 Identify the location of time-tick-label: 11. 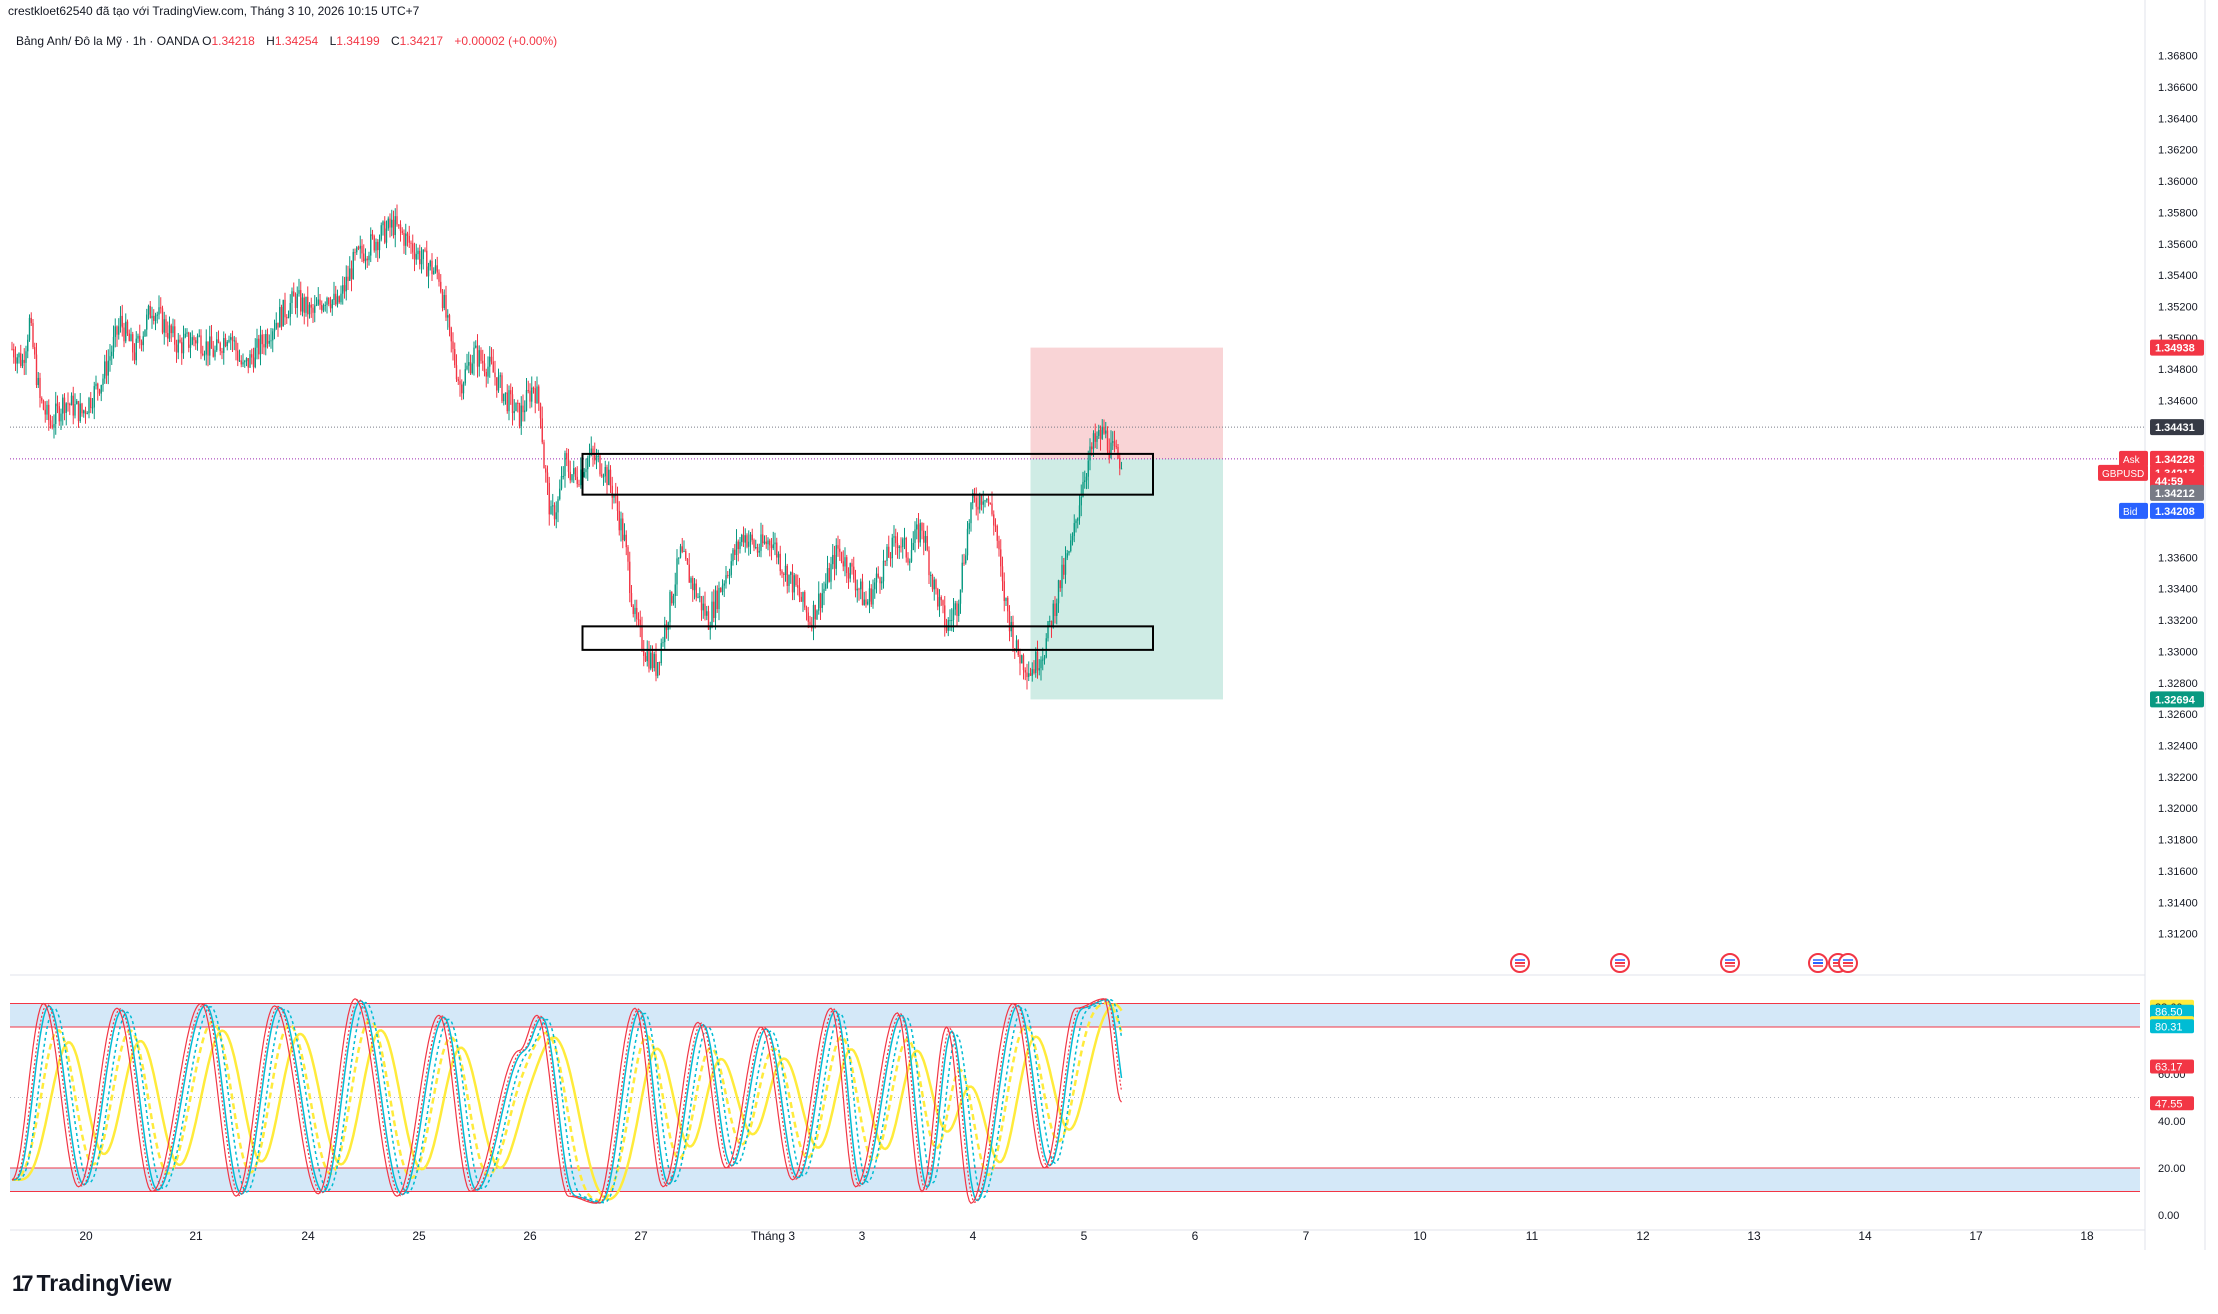
(1532, 1236).